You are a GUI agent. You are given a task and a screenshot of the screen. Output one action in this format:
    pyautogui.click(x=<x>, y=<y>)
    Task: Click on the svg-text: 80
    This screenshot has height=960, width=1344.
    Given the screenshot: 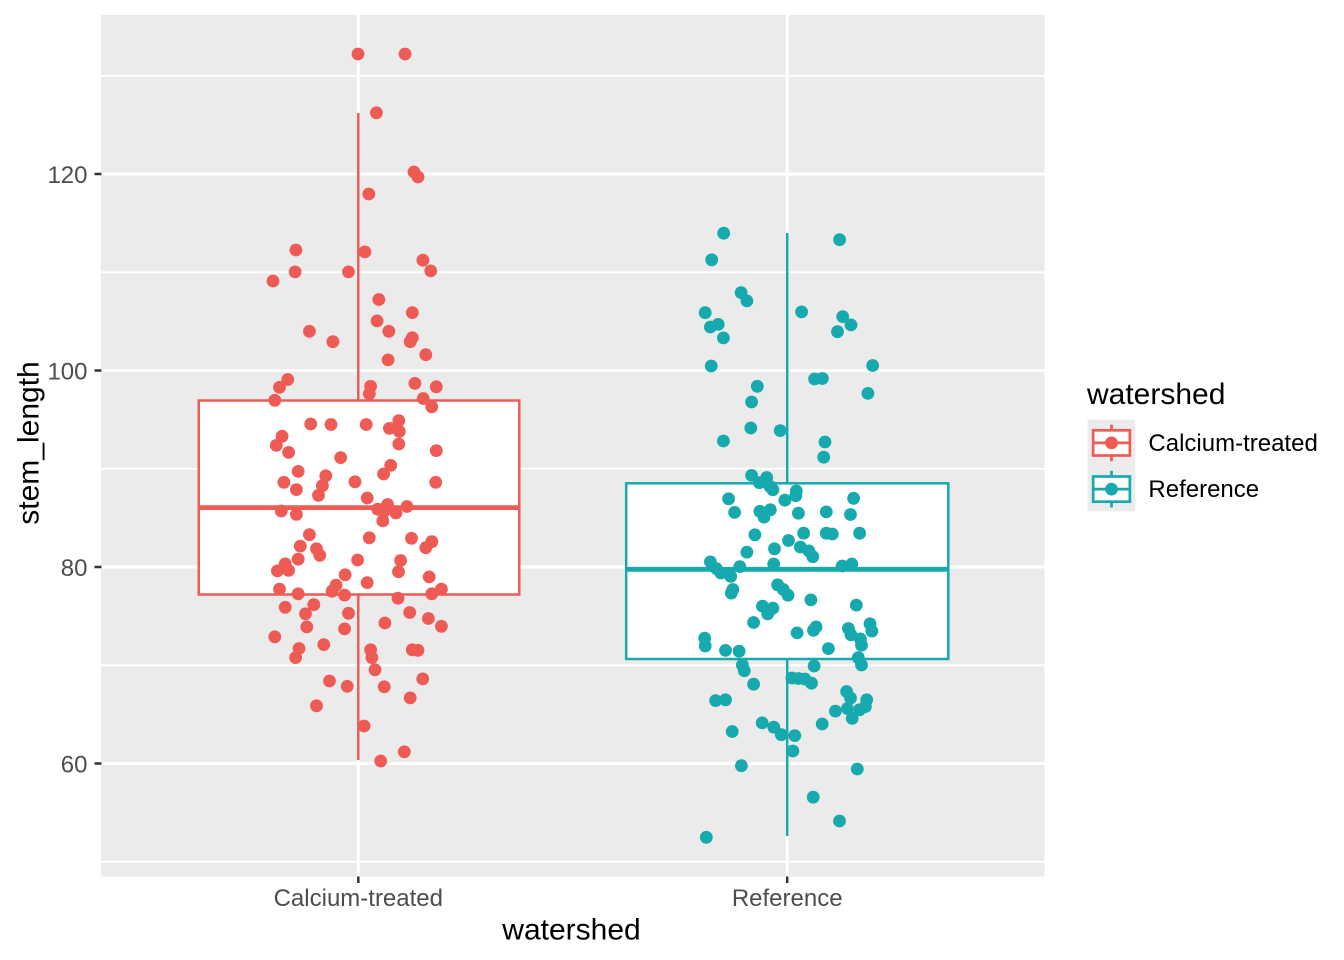 What is the action you would take?
    pyautogui.click(x=74, y=568)
    